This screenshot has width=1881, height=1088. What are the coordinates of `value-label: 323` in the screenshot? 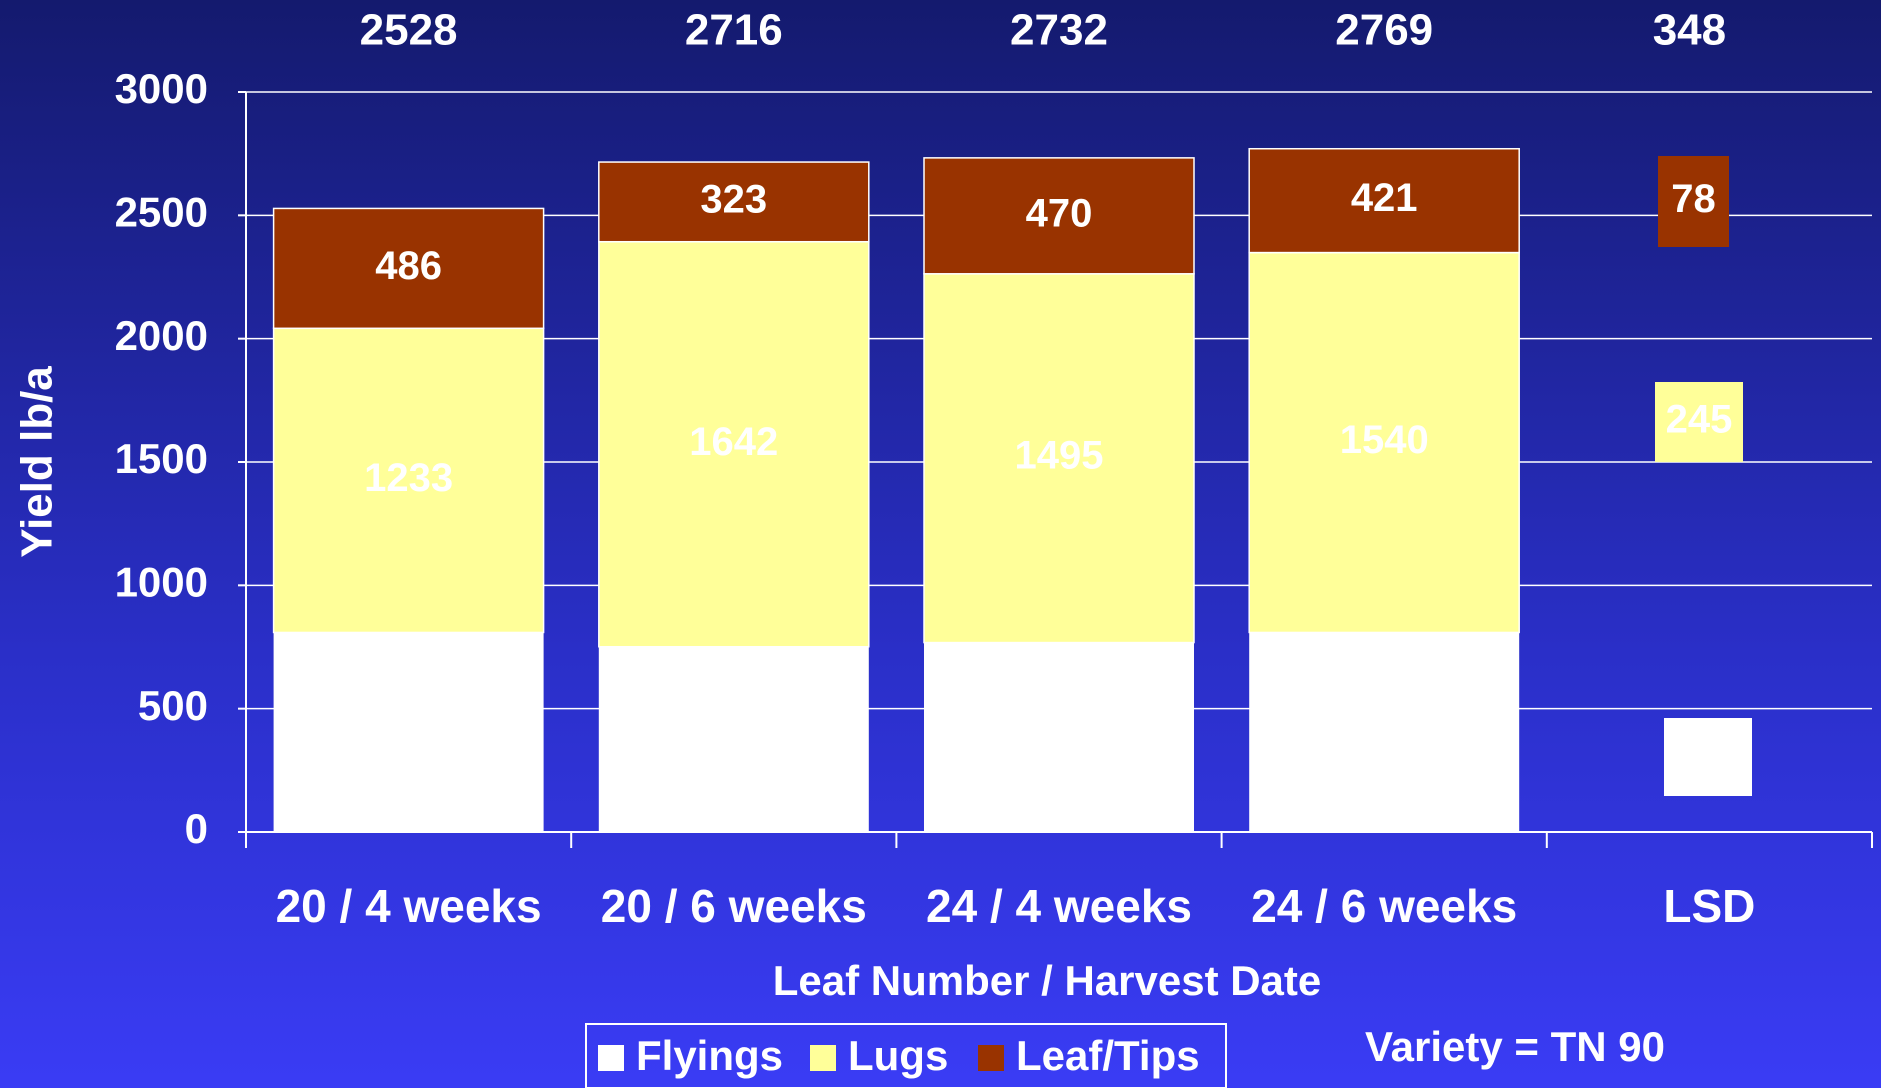 It's located at (733, 199).